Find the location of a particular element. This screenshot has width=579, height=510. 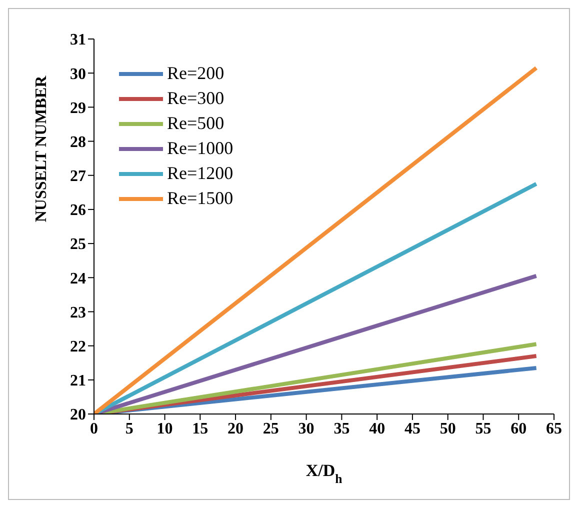

legend-label: Re=1500 is located at coordinates (200, 198).